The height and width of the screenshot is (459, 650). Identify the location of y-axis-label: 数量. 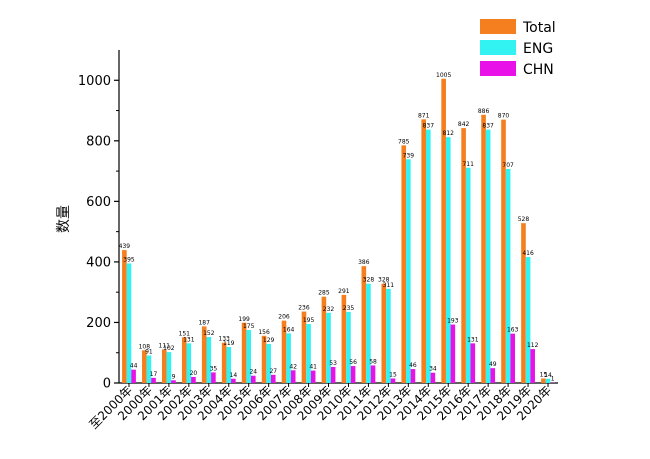
(64, 219).